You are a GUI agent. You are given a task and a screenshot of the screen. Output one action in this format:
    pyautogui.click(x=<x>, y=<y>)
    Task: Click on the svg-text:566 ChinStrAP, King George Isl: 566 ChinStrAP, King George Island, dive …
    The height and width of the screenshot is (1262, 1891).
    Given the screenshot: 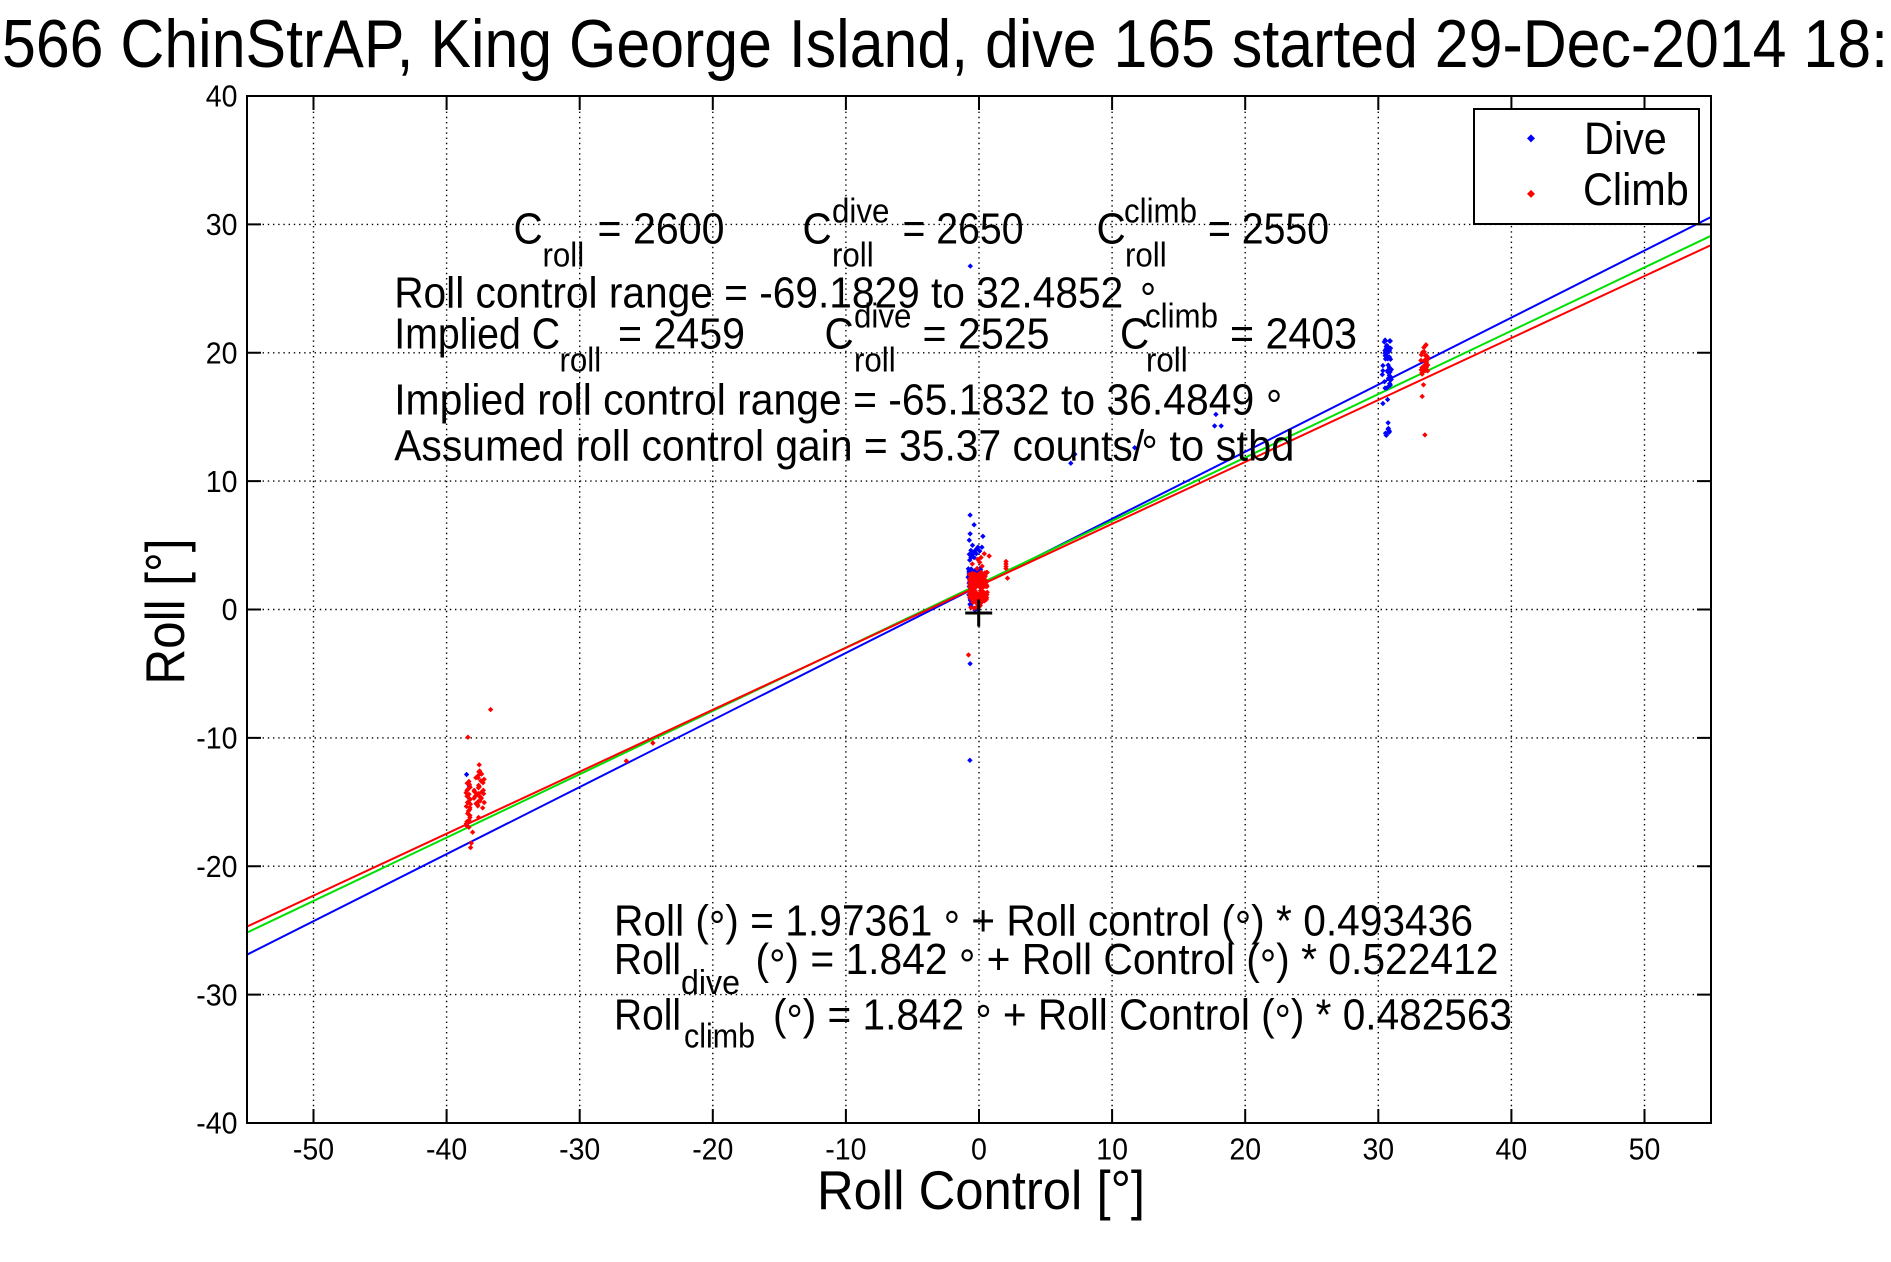 What is the action you would take?
    pyautogui.click(x=945, y=44)
    